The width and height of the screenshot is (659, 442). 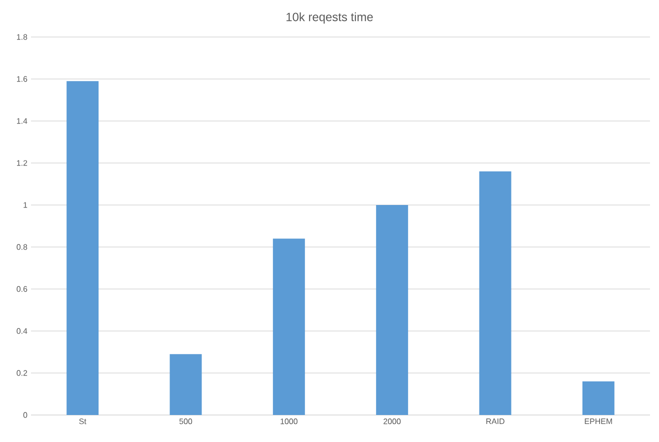 I want to click on chart-title: 10k reqests time, so click(x=329, y=18).